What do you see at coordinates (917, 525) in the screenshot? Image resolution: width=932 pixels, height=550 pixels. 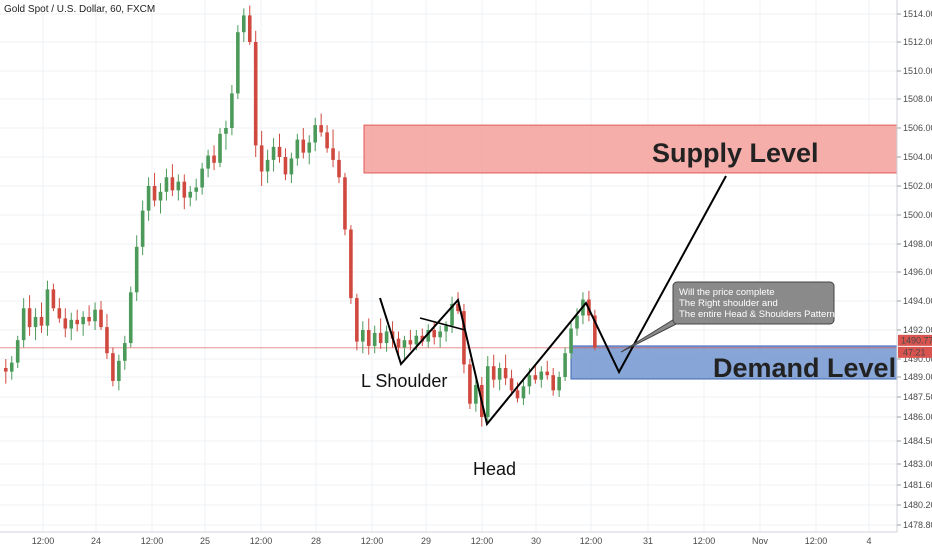 I see `y-tick-label: 1478.80` at bounding box center [917, 525].